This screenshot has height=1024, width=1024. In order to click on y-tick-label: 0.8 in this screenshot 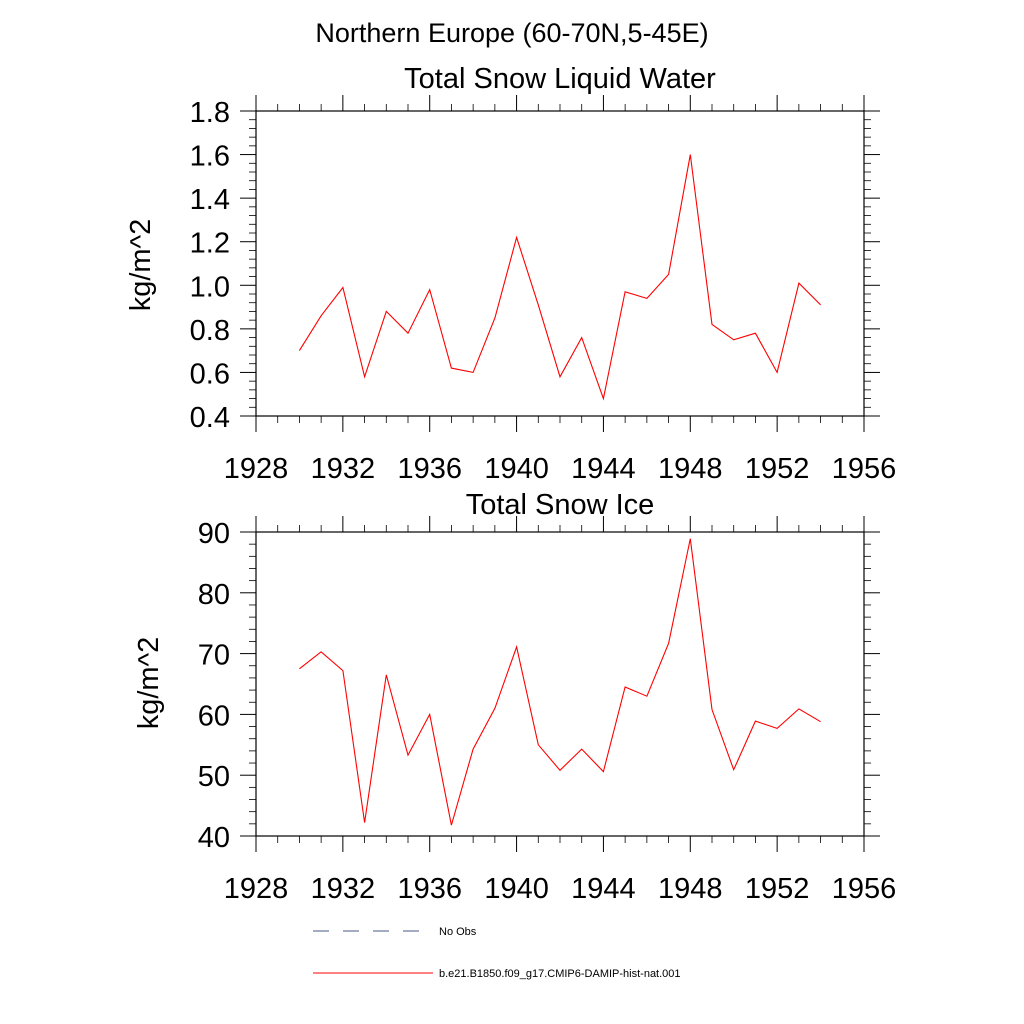, I will do `click(210, 331)`.